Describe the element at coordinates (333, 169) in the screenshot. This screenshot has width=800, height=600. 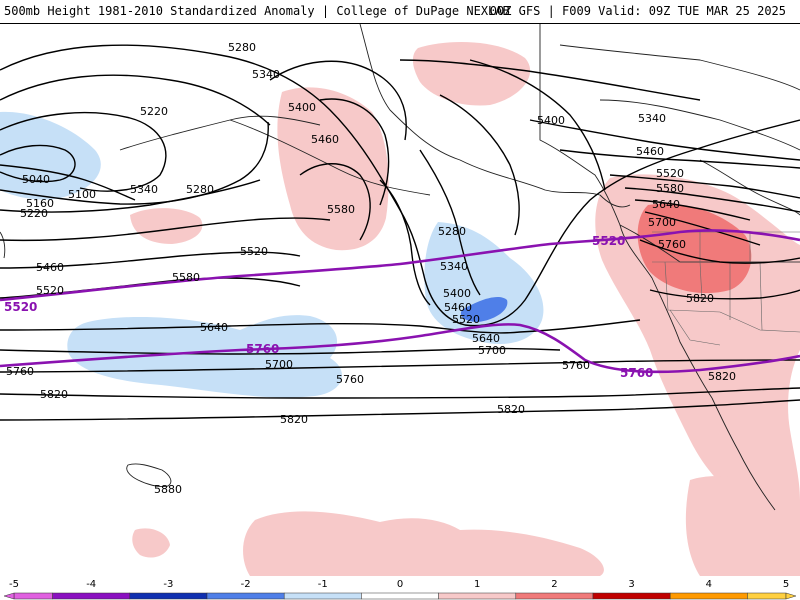
I see `positive-anomaly-ridge` at that location.